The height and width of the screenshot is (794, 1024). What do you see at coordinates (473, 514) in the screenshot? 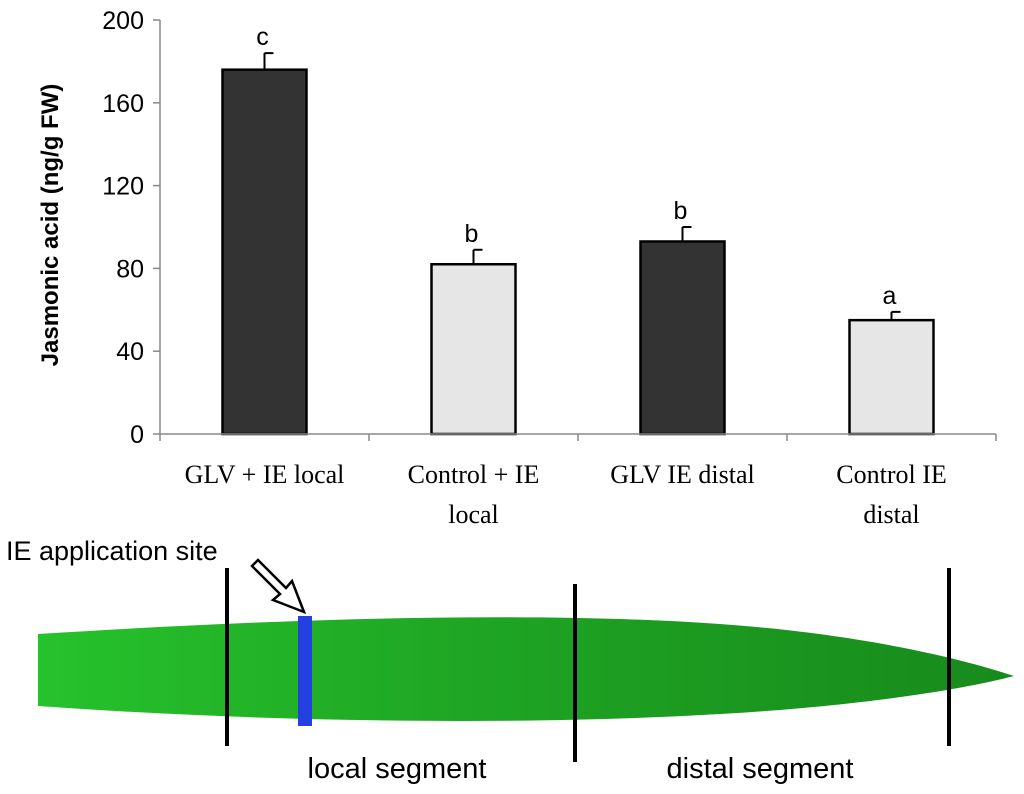
I see `x-category-label: local` at bounding box center [473, 514].